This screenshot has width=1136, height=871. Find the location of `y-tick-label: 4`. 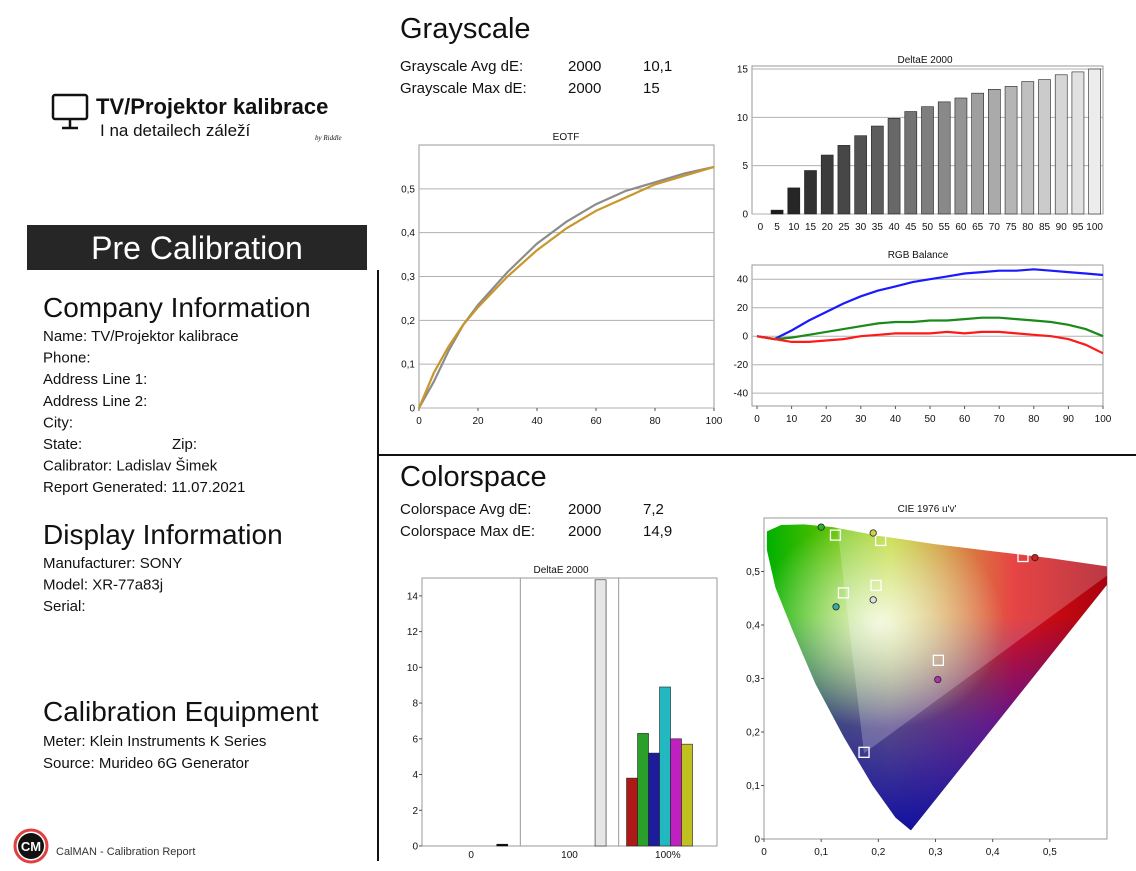

y-tick-label: 4 is located at coordinates (415, 775).